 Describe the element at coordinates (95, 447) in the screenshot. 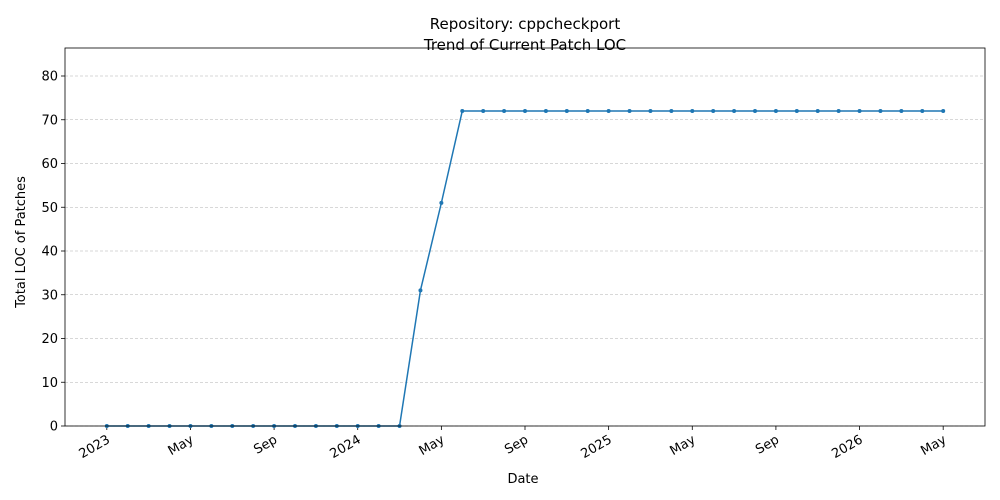

I see `x-tick-label: 2023` at that location.